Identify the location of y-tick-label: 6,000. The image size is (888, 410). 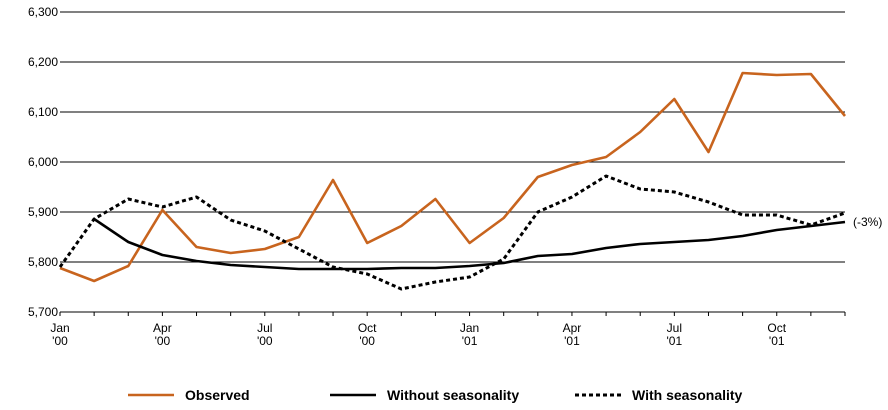
(43, 162).